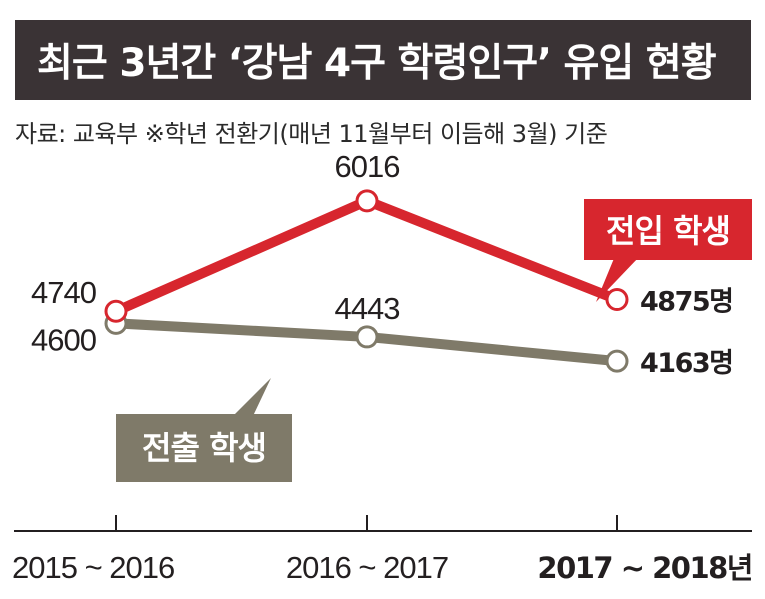 This screenshot has width=765, height=599. I want to click on transfer-in-callout-box, so click(668, 229).